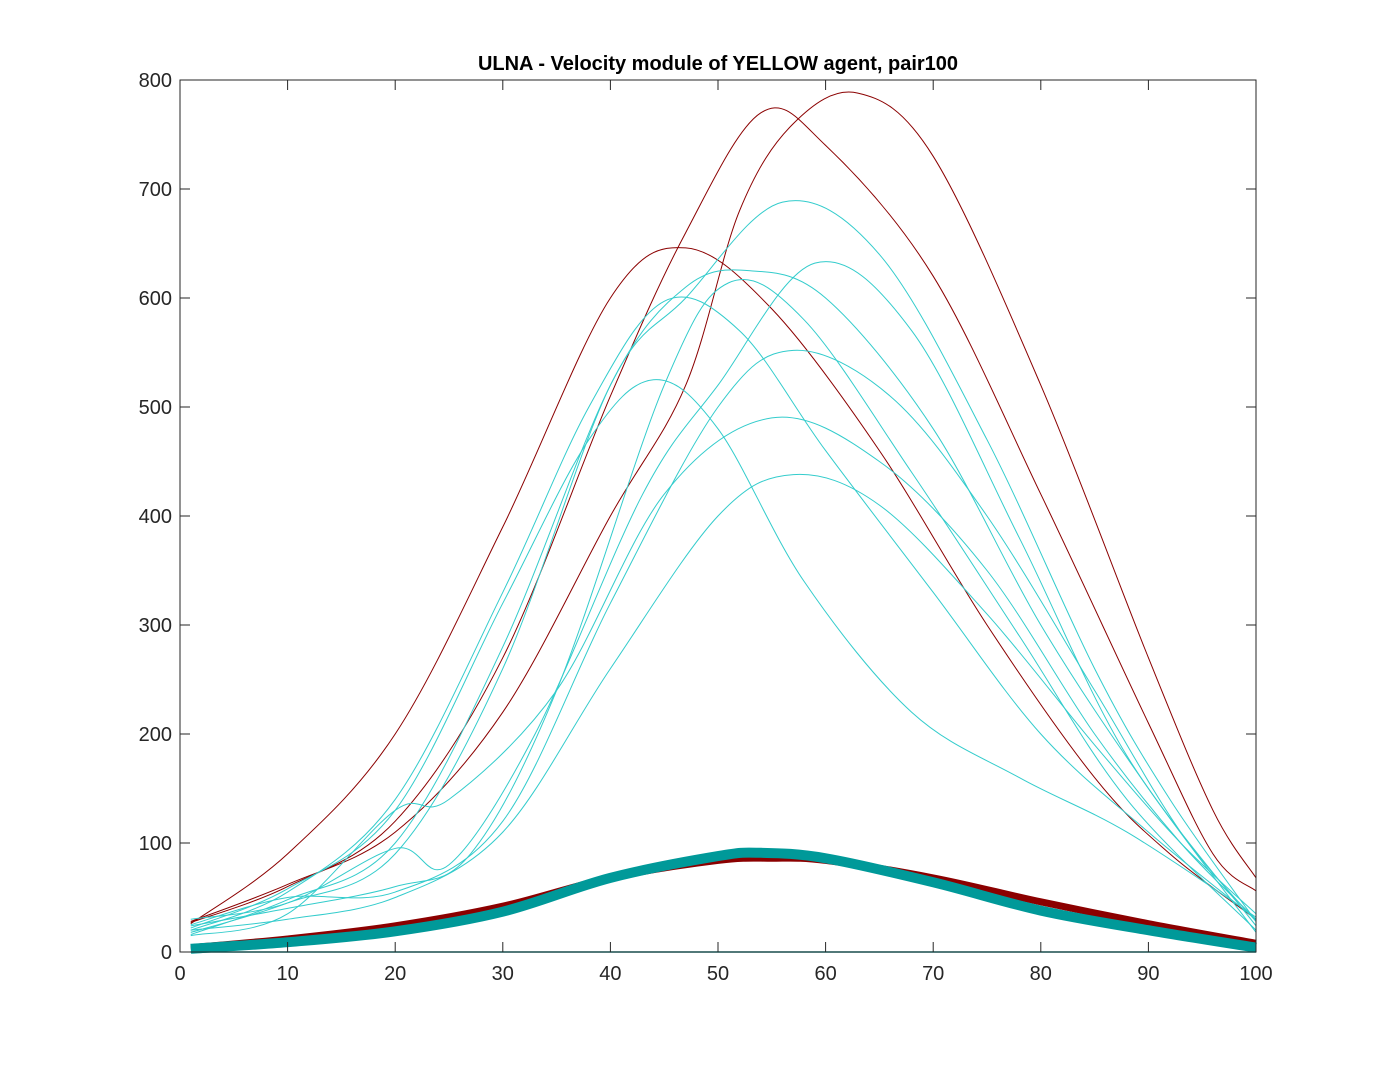 Image resolution: width=1388 pixels, height=1070 pixels. What do you see at coordinates (287, 974) in the screenshot?
I see `x-tick-label: 10` at bounding box center [287, 974].